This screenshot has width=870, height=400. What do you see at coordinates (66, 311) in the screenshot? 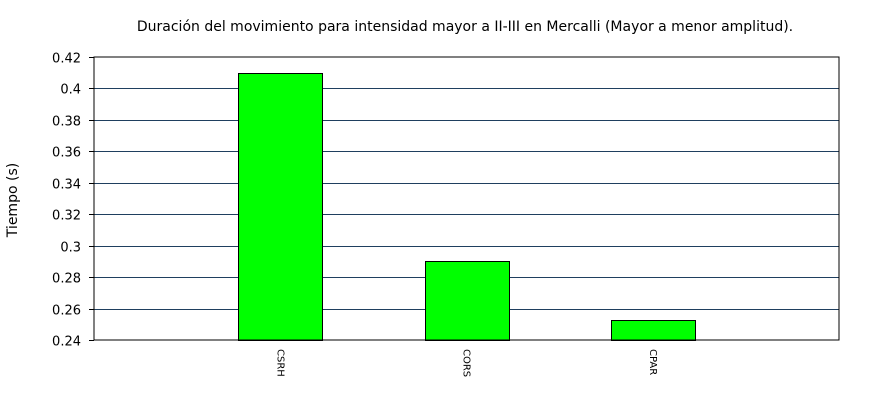
I see `y-tick-label: 0.26` at bounding box center [66, 311].